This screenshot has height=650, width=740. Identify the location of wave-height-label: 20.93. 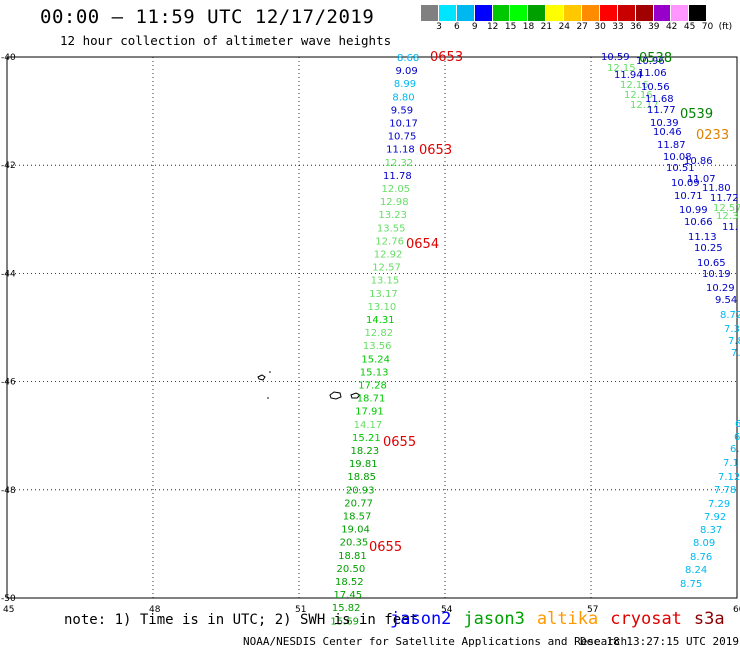
(360, 490).